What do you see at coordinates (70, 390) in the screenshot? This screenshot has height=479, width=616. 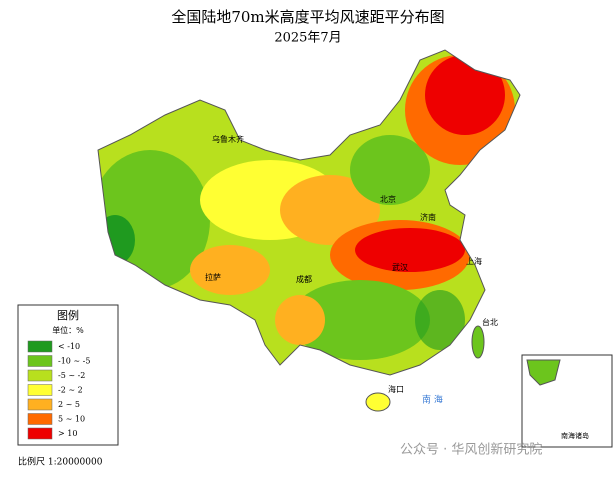 I see `legend-label: -2 ~ 2` at bounding box center [70, 390].